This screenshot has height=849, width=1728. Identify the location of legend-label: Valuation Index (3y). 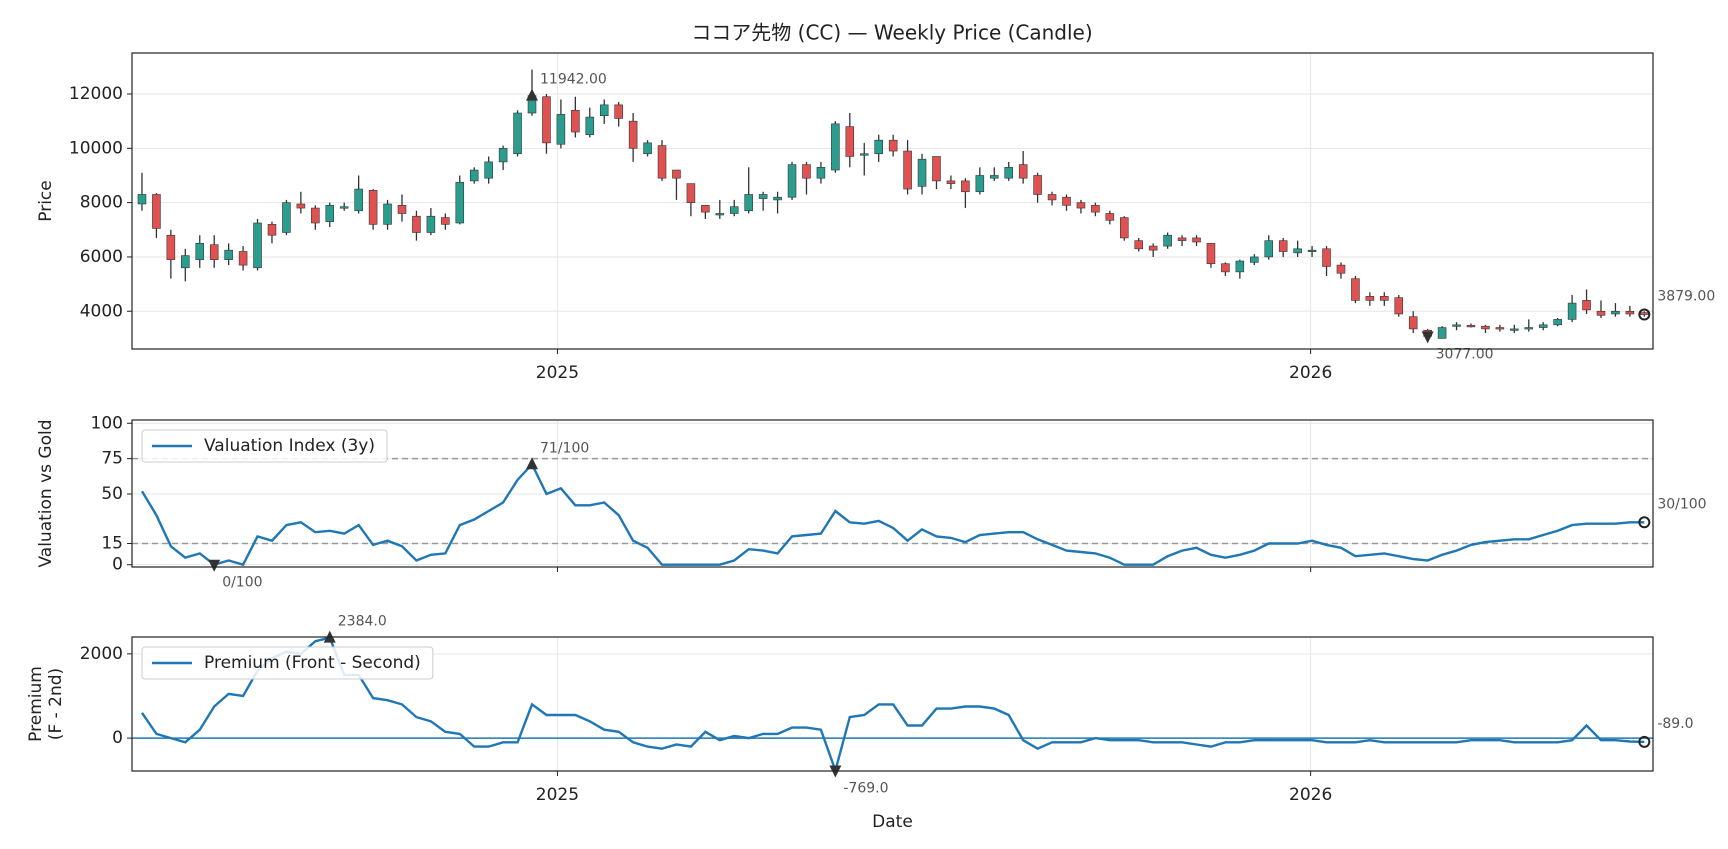
(289, 446).